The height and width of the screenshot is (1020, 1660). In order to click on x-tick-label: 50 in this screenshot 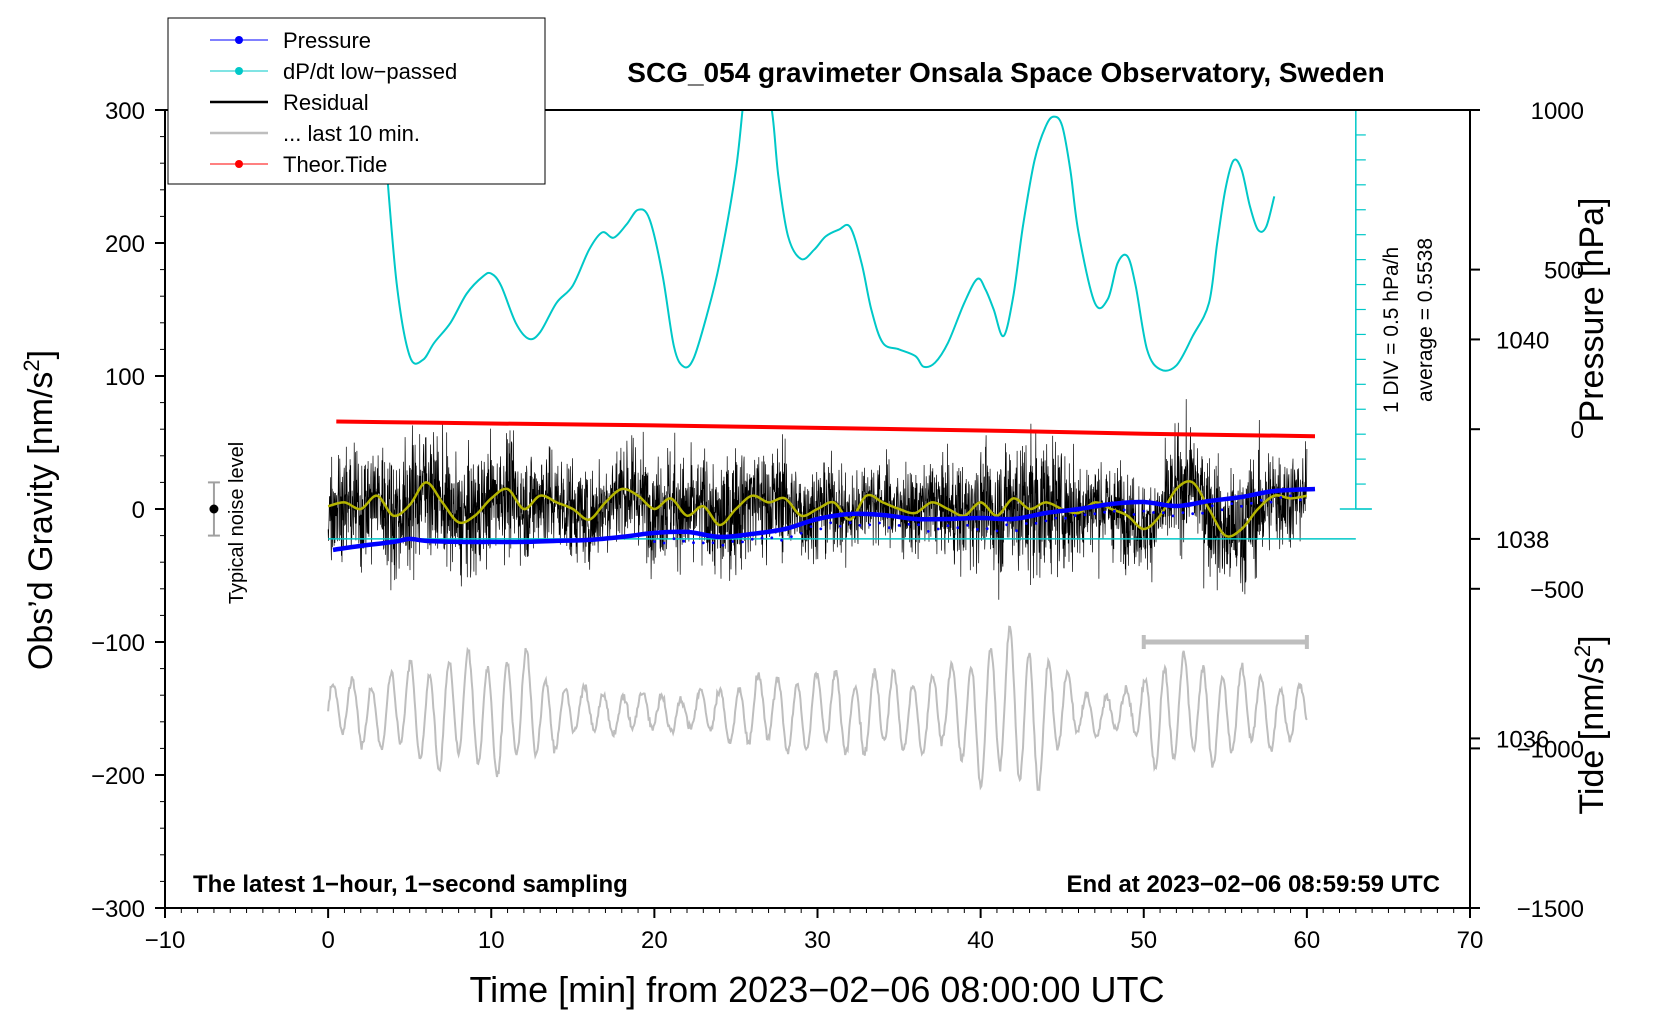, I will do `click(1143, 940)`.